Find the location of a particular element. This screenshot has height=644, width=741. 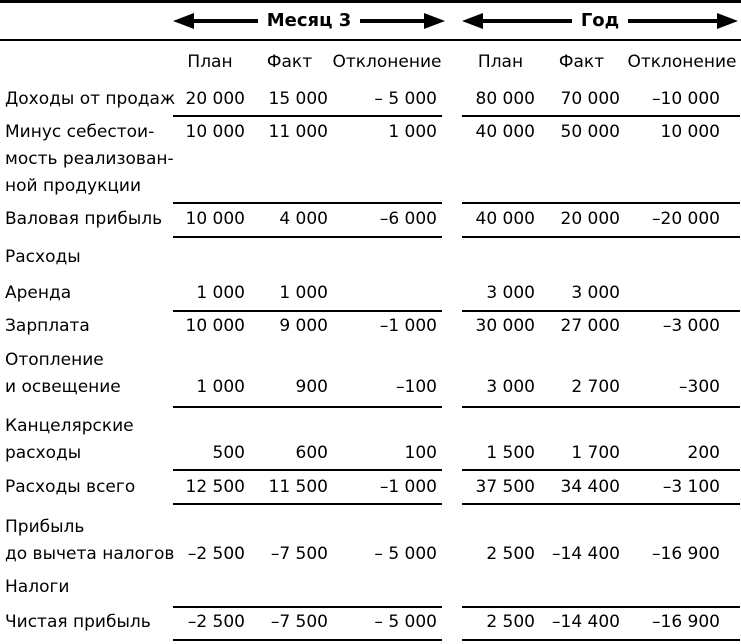

row-label: Зарплата is located at coordinates (47, 326).